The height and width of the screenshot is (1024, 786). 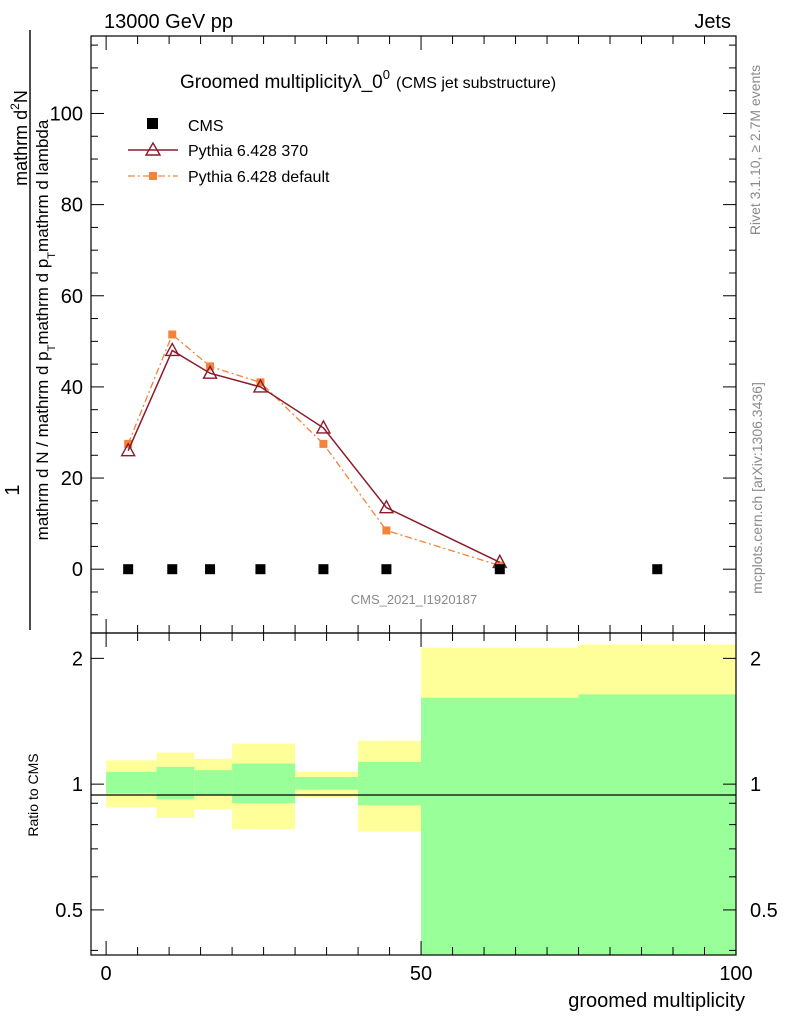 What do you see at coordinates (712, 22) in the screenshot?
I see `process-label: Jets` at bounding box center [712, 22].